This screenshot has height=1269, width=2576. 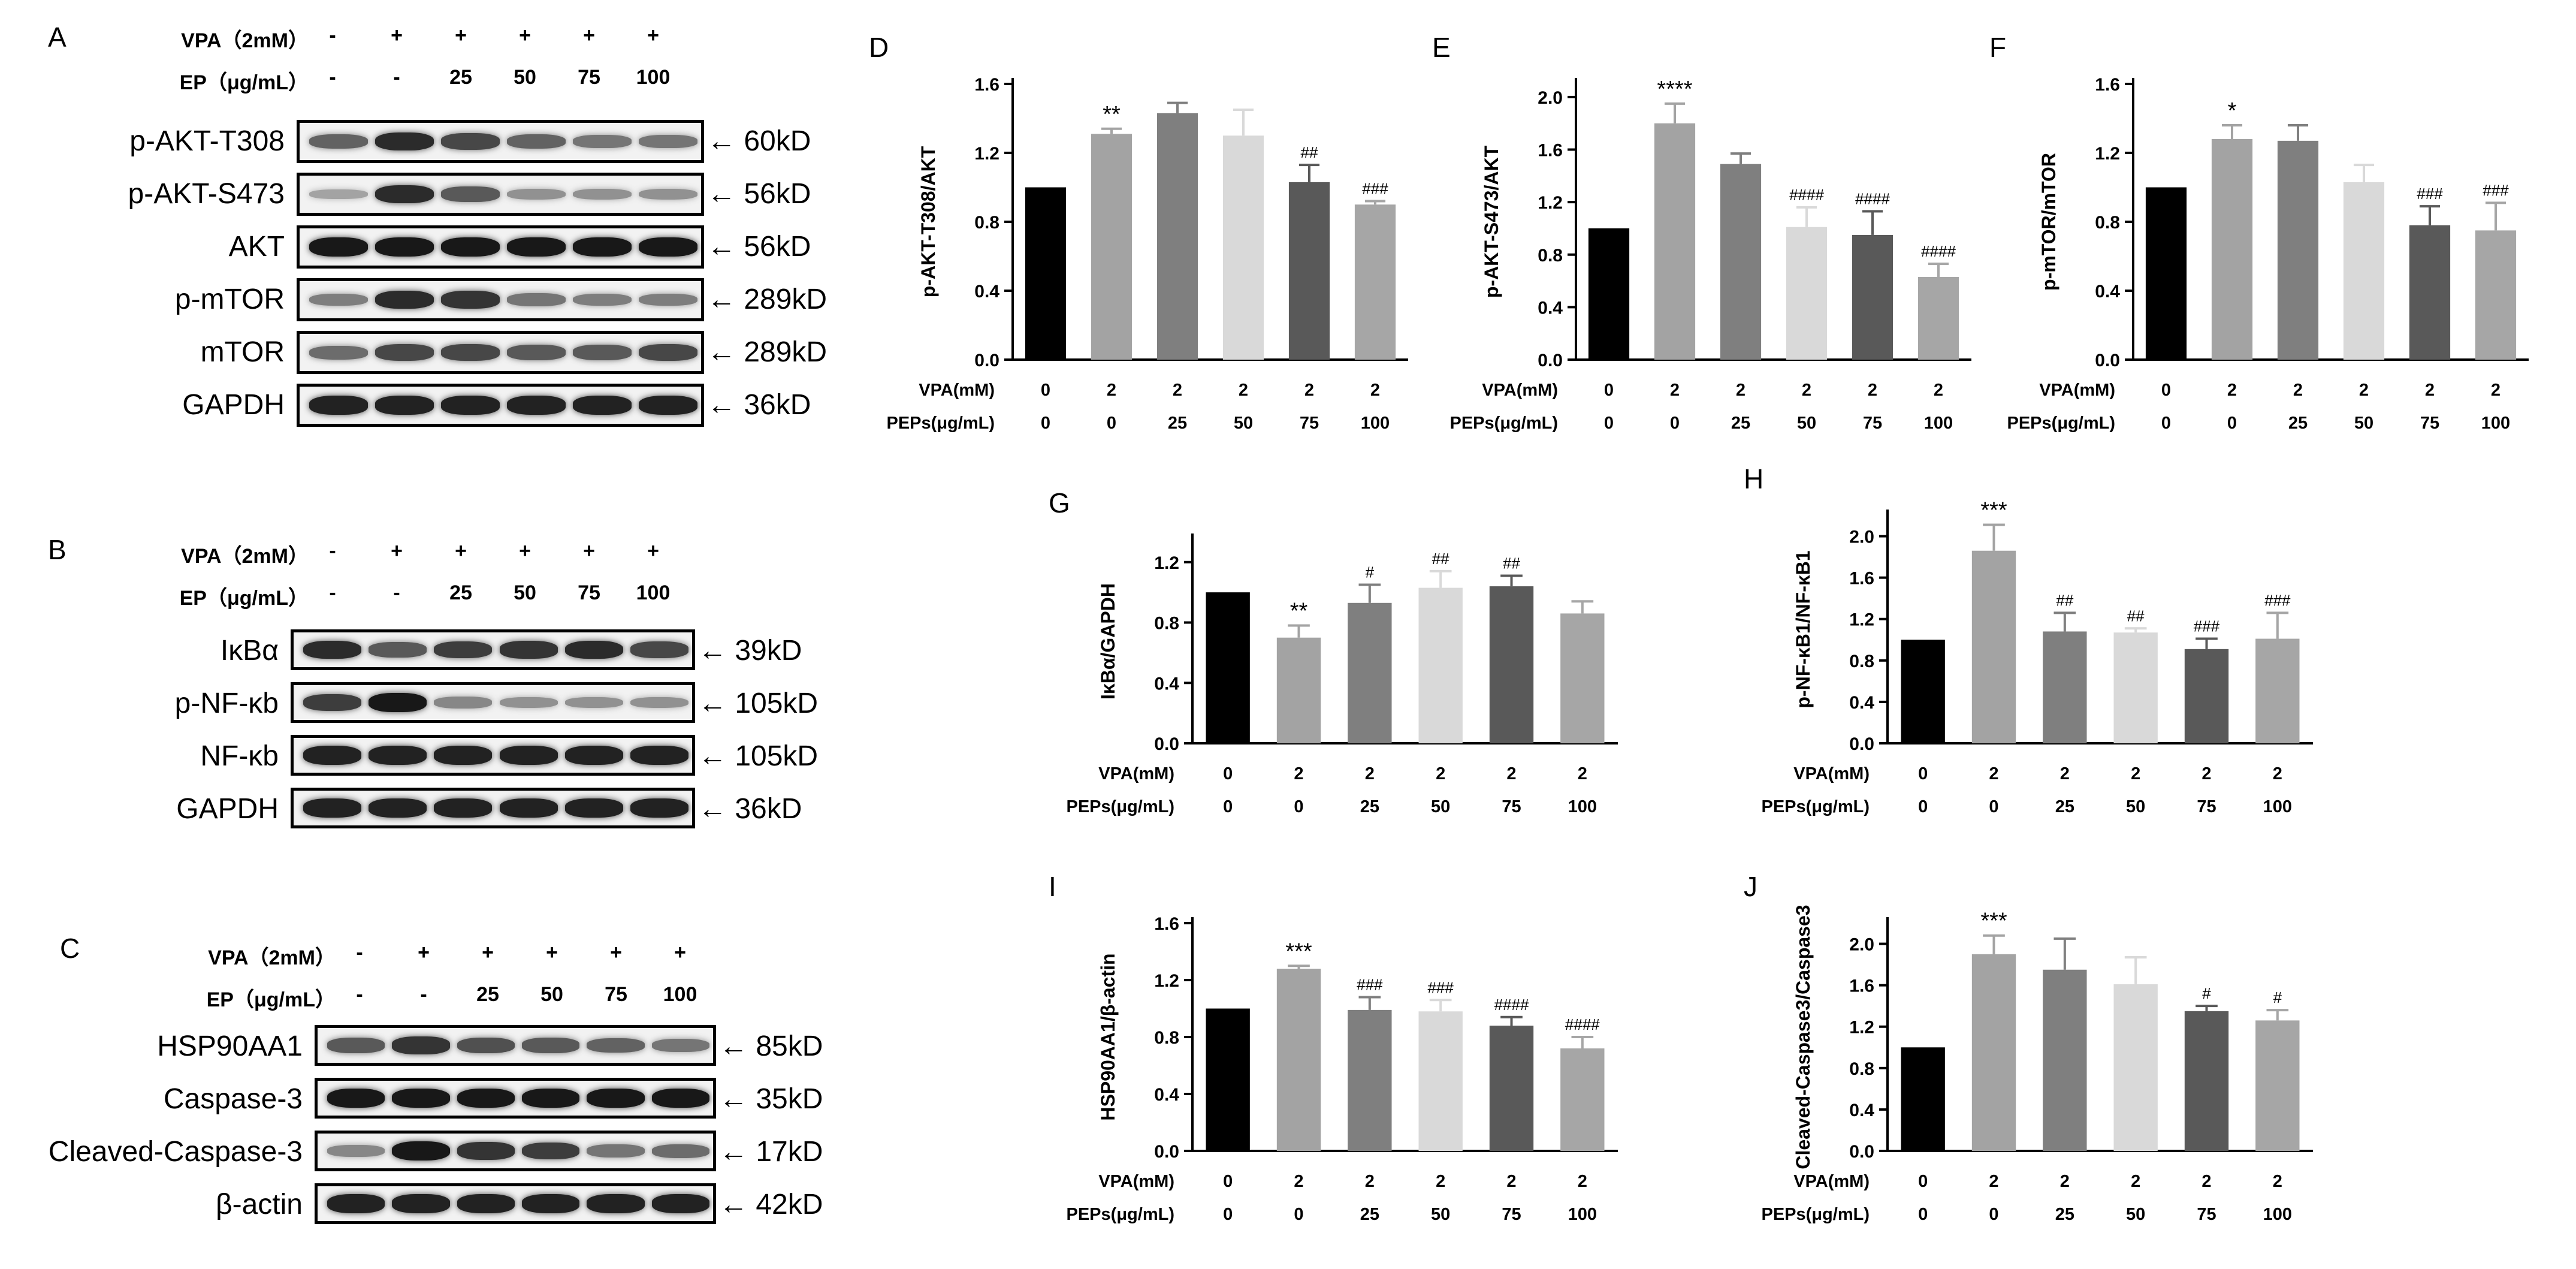 What do you see at coordinates (759, 247) in the screenshot?
I see `molecular-weight-label: ← 56kD` at bounding box center [759, 247].